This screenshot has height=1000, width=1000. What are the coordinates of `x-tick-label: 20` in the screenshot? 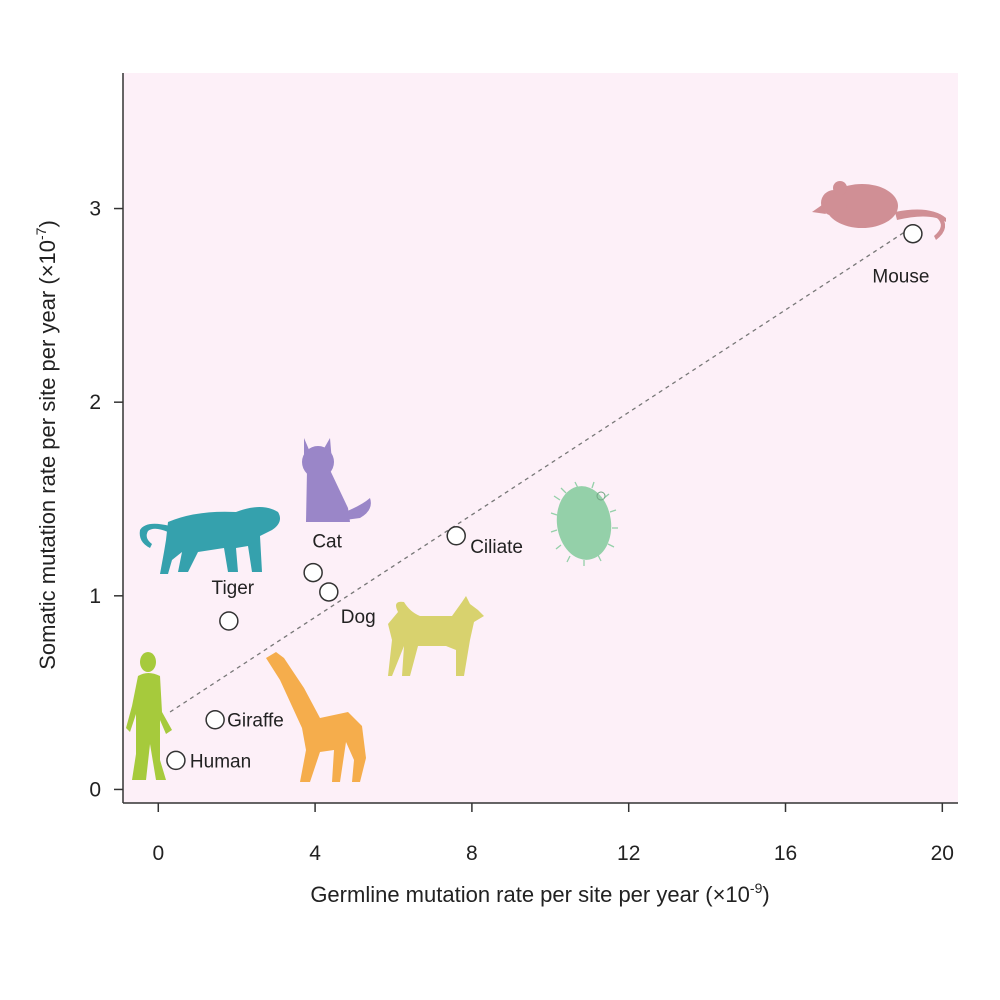 It's located at (942, 853).